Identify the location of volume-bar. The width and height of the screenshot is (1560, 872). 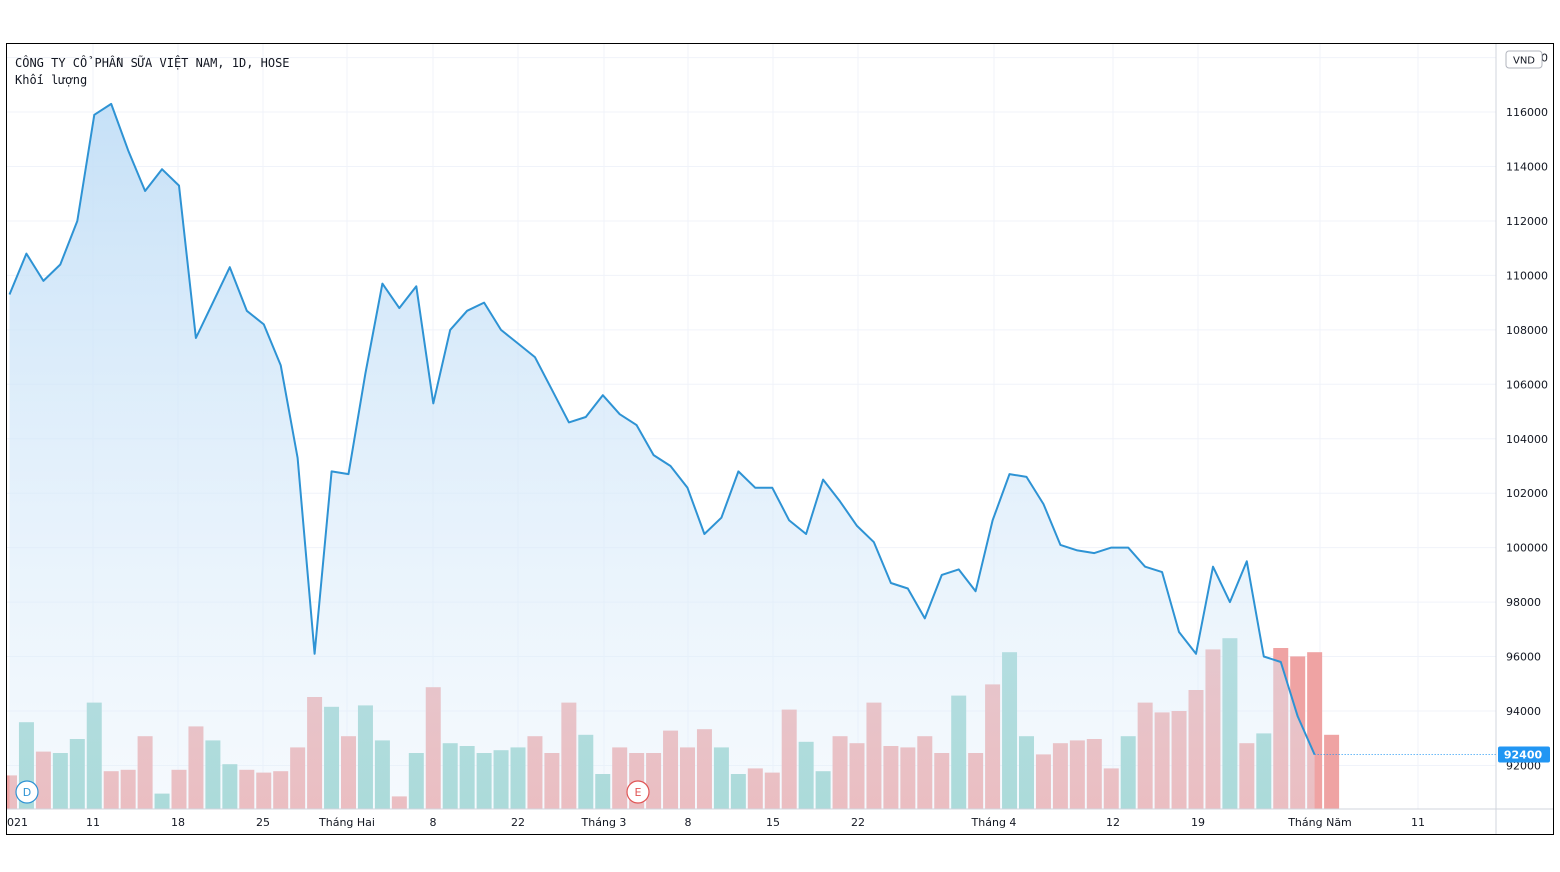
(1332, 771).